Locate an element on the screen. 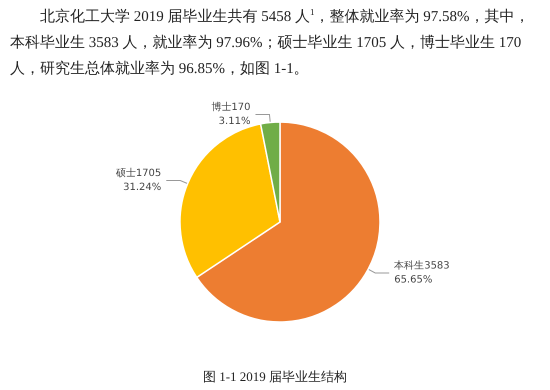 Image resolution: width=550 pixels, height=390 pixels. slice-label: 硕士1705 is located at coordinates (138, 173).